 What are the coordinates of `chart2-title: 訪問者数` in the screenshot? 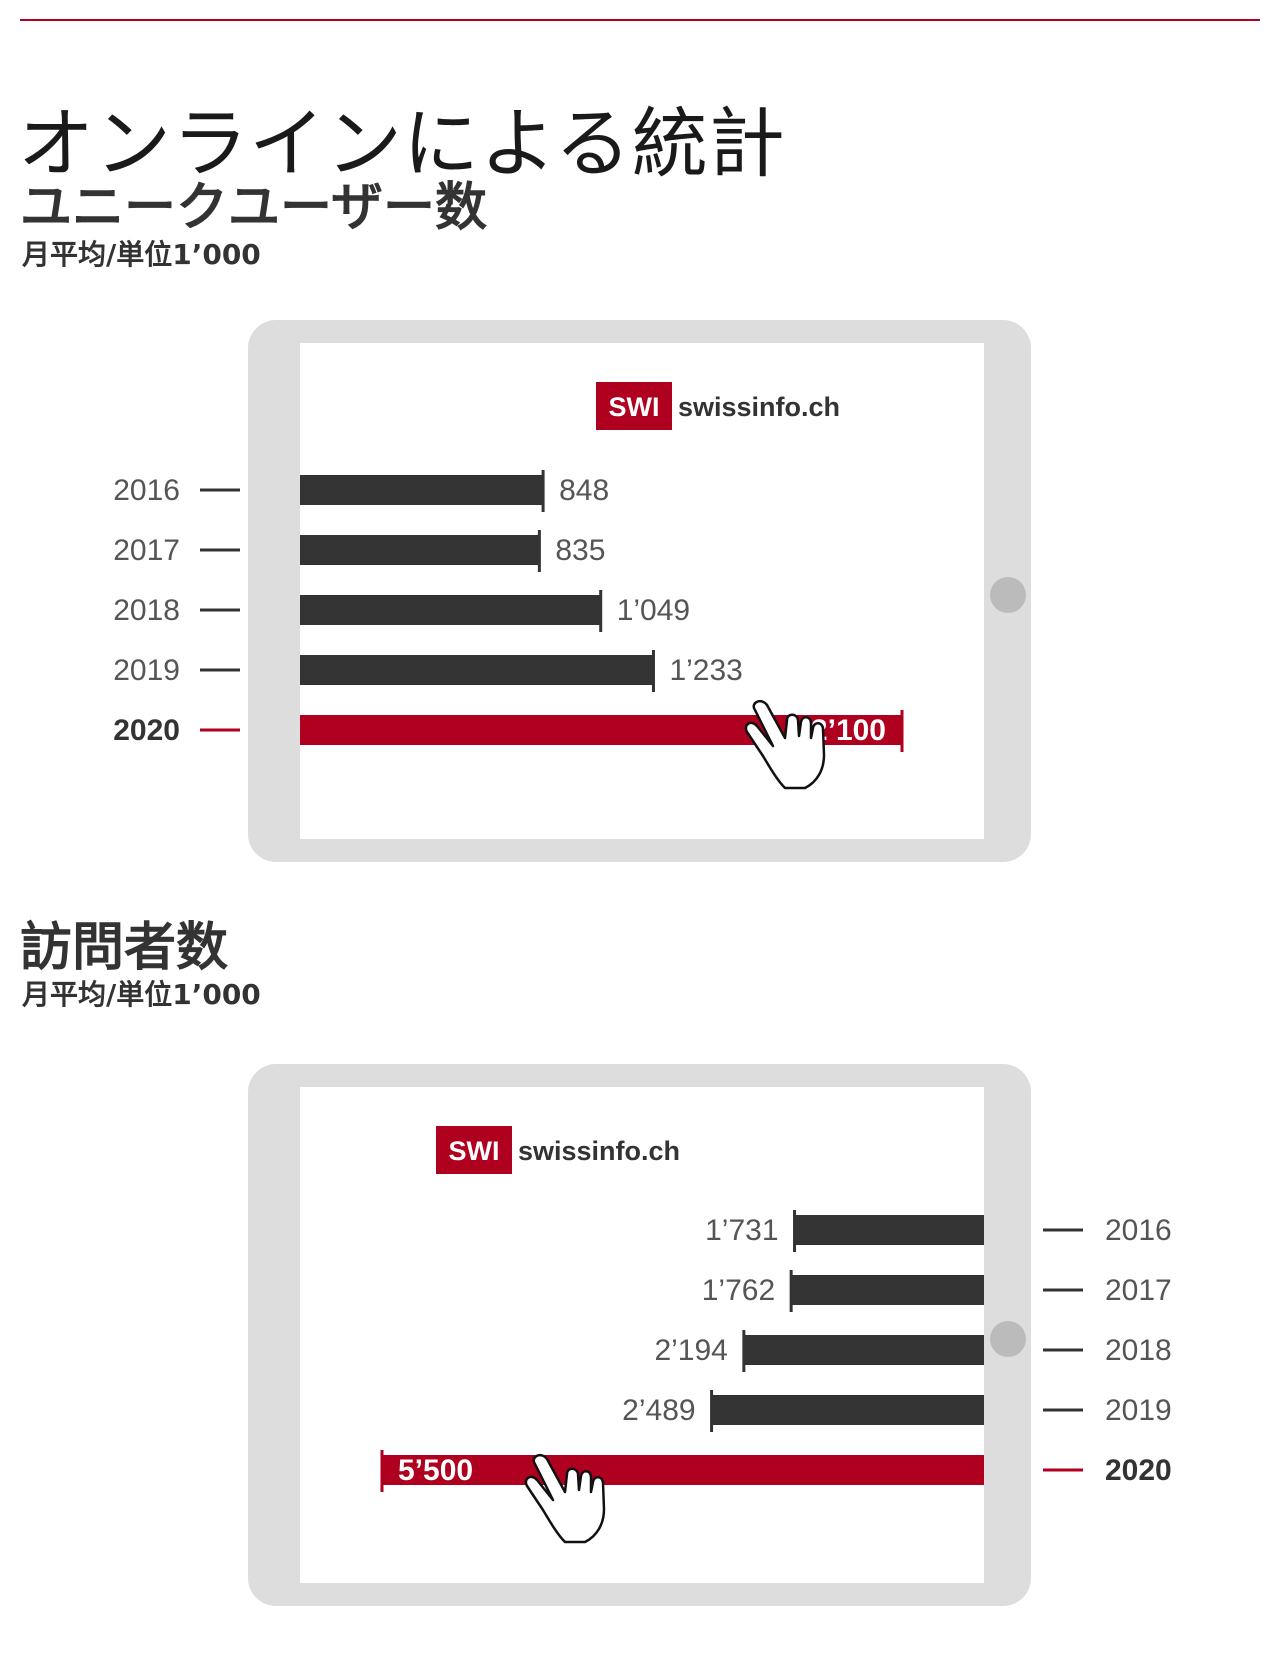 It's located at (124, 948).